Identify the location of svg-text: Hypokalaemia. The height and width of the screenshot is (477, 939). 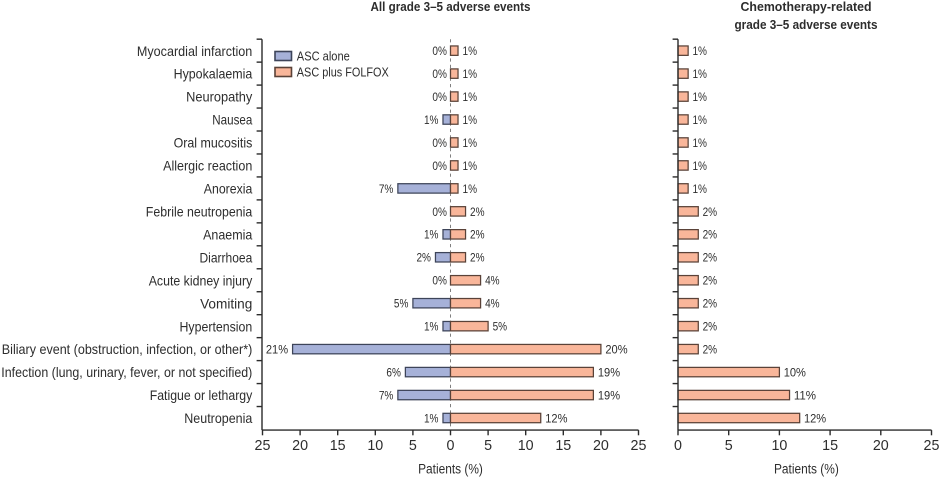
(213, 74).